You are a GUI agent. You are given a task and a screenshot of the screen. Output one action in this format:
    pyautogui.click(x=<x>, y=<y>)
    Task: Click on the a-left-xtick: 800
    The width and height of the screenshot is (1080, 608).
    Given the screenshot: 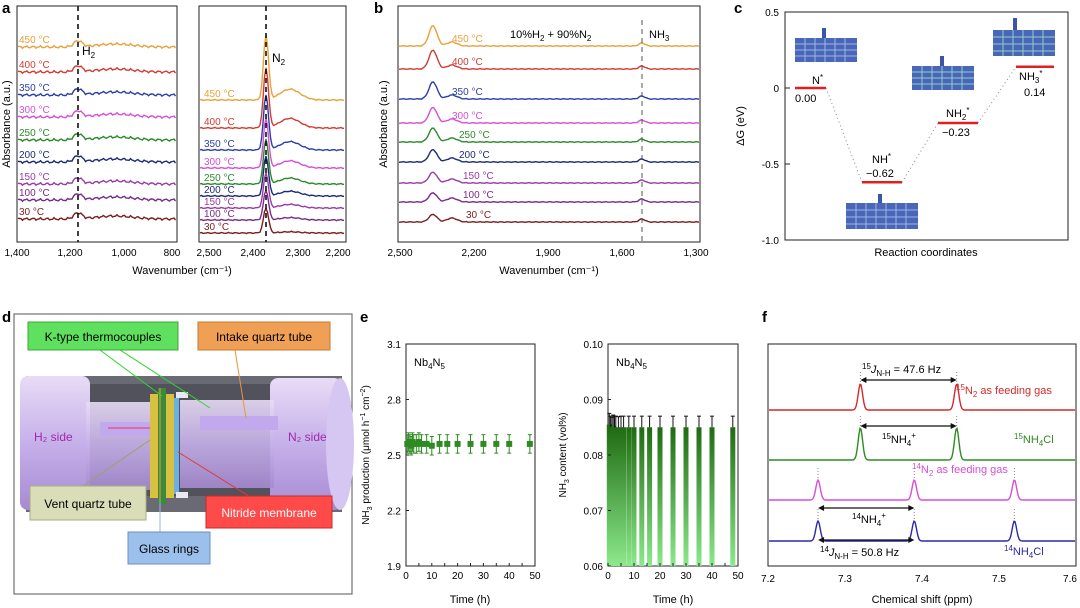 What is the action you would take?
    pyautogui.click(x=172, y=253)
    